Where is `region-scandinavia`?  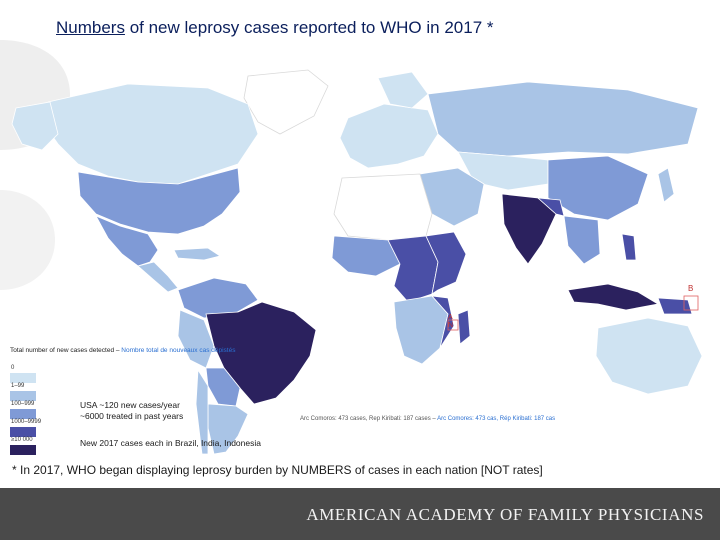
region-scandinavia is located at coordinates (403, 90).